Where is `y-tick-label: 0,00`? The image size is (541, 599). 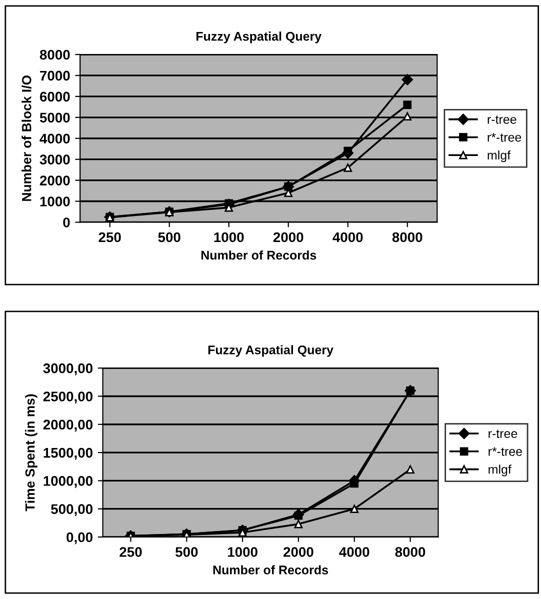
y-tick-label: 0,00 is located at coordinates (79, 538).